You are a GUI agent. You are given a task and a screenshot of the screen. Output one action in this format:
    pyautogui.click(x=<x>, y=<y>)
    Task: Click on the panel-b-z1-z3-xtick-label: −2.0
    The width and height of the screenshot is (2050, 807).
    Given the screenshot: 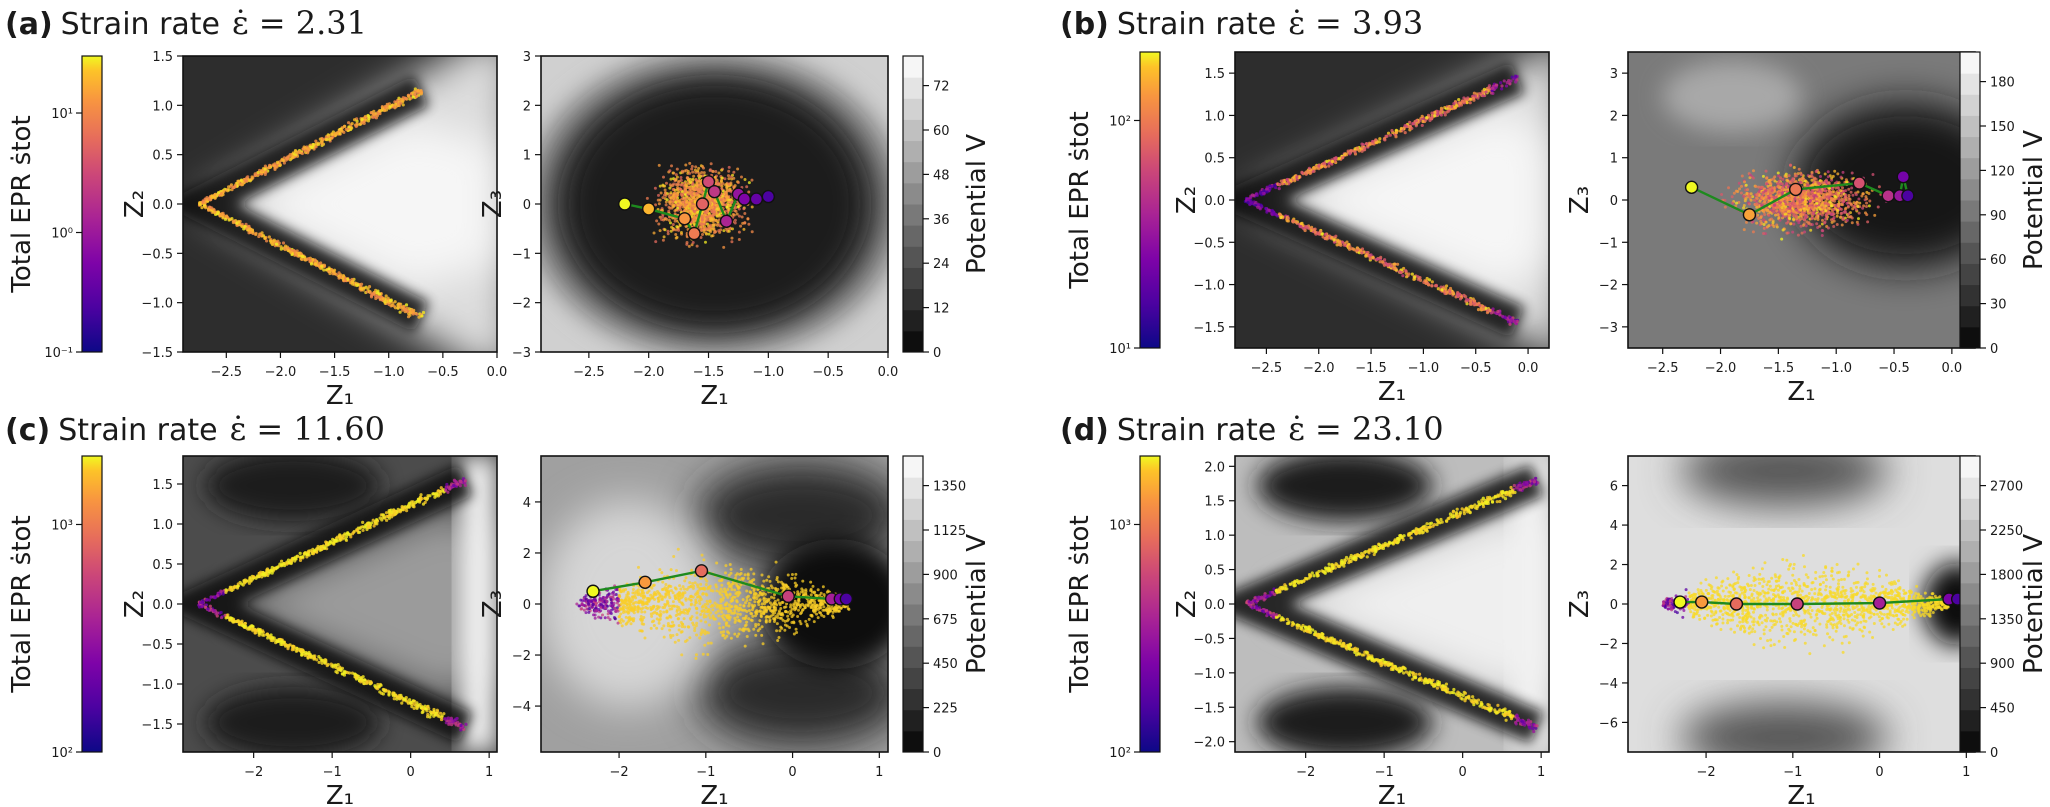 What is the action you would take?
    pyautogui.click(x=1721, y=368)
    